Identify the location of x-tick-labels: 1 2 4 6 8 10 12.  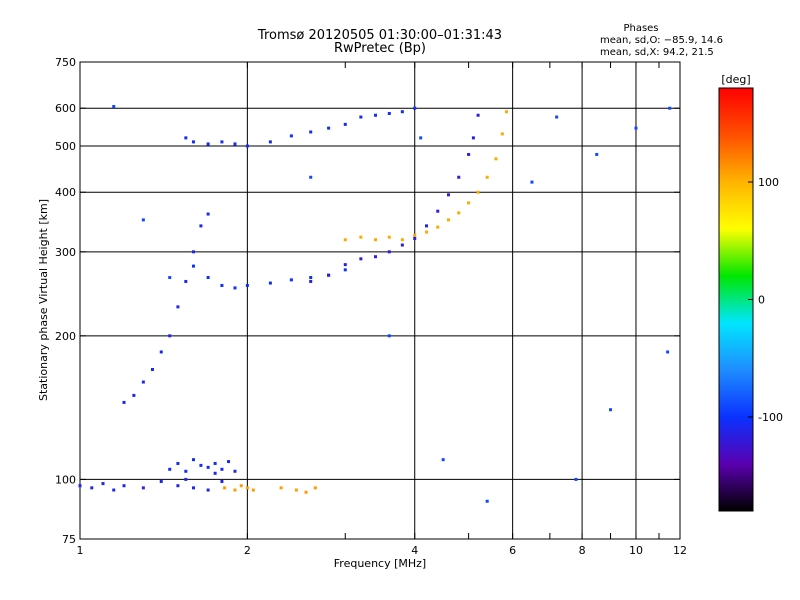
(382, 550).